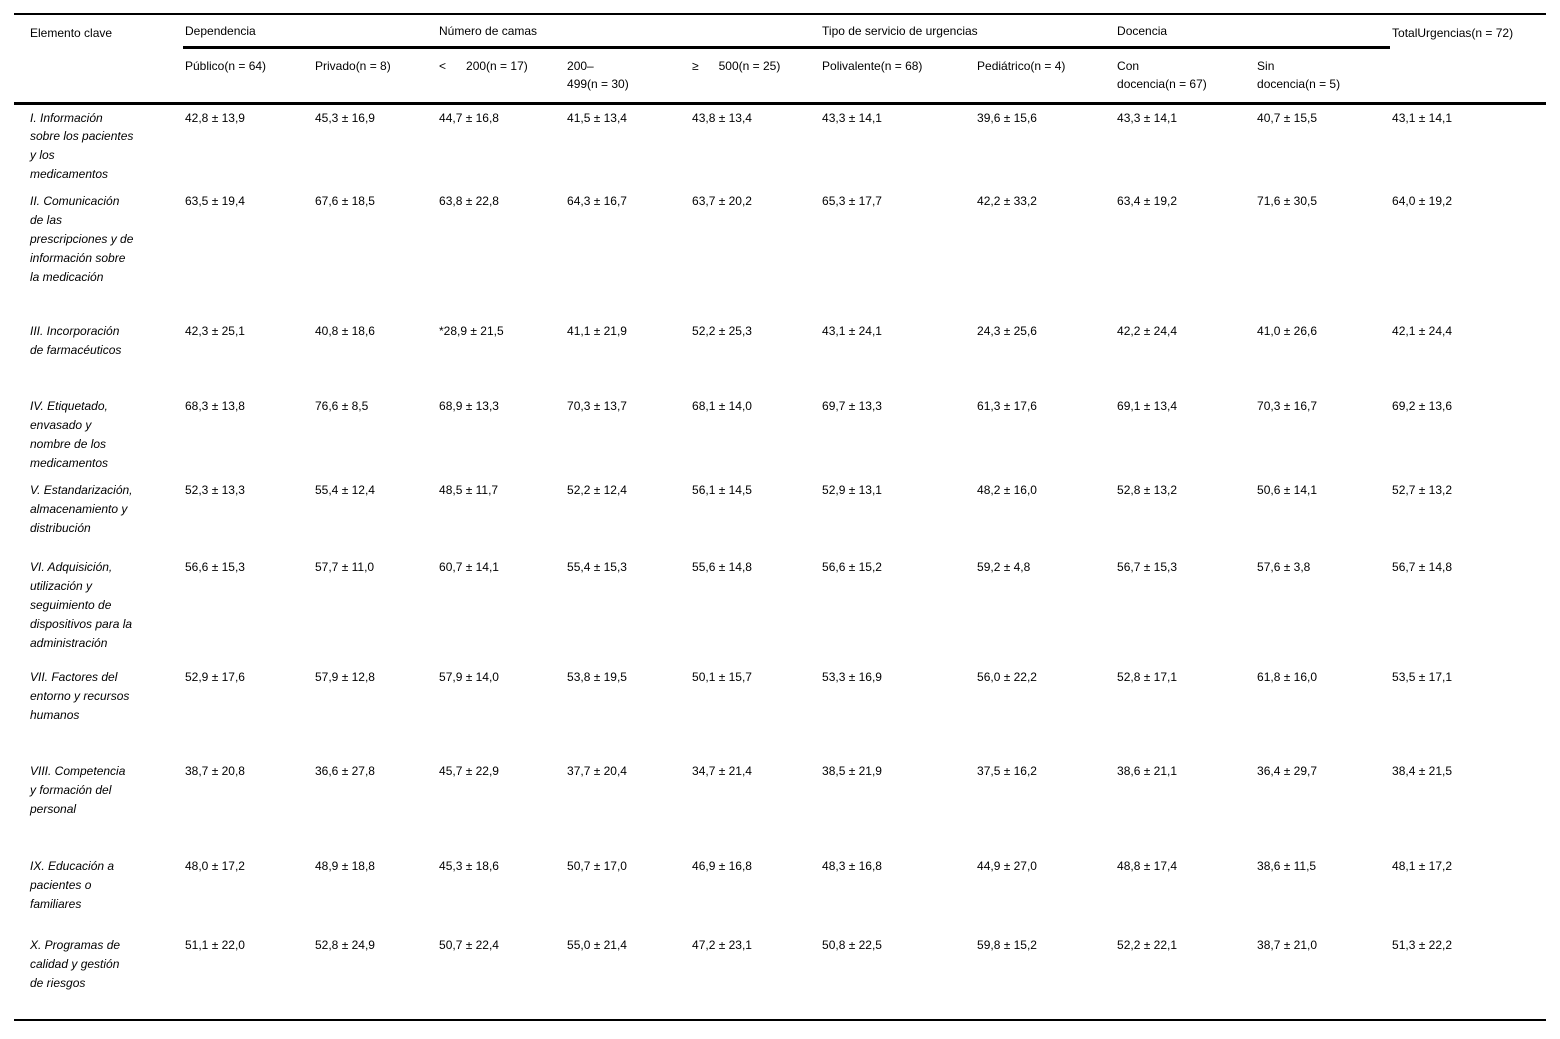  Describe the element at coordinates (1299, 75) in the screenshot. I see `column-header: Sin docencia(n = 5)` at that location.